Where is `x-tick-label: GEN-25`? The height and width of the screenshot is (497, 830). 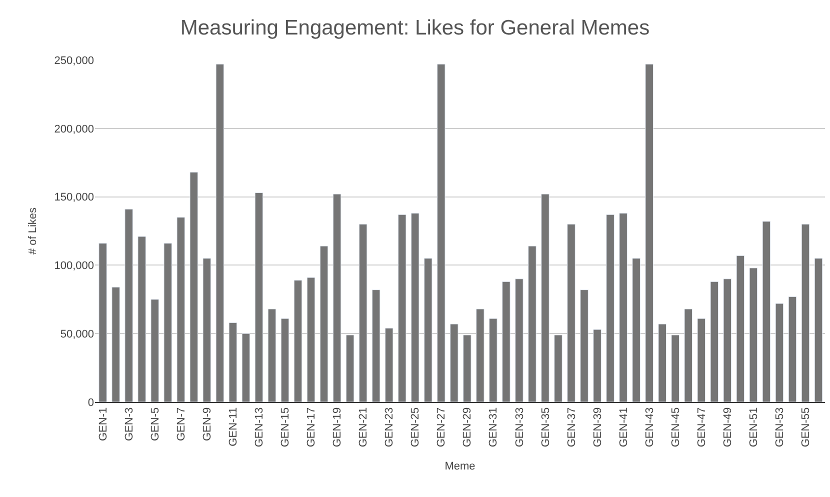
x-tick-label: GEN-25 is located at coordinates (416, 427).